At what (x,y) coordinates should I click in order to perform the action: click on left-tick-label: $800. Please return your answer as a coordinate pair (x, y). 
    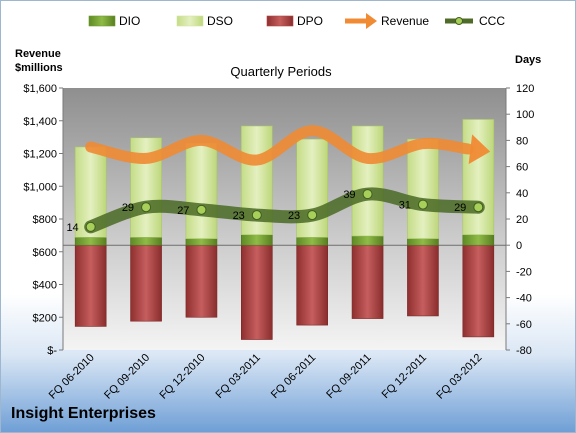
    Looking at the image, I should click on (45, 220).